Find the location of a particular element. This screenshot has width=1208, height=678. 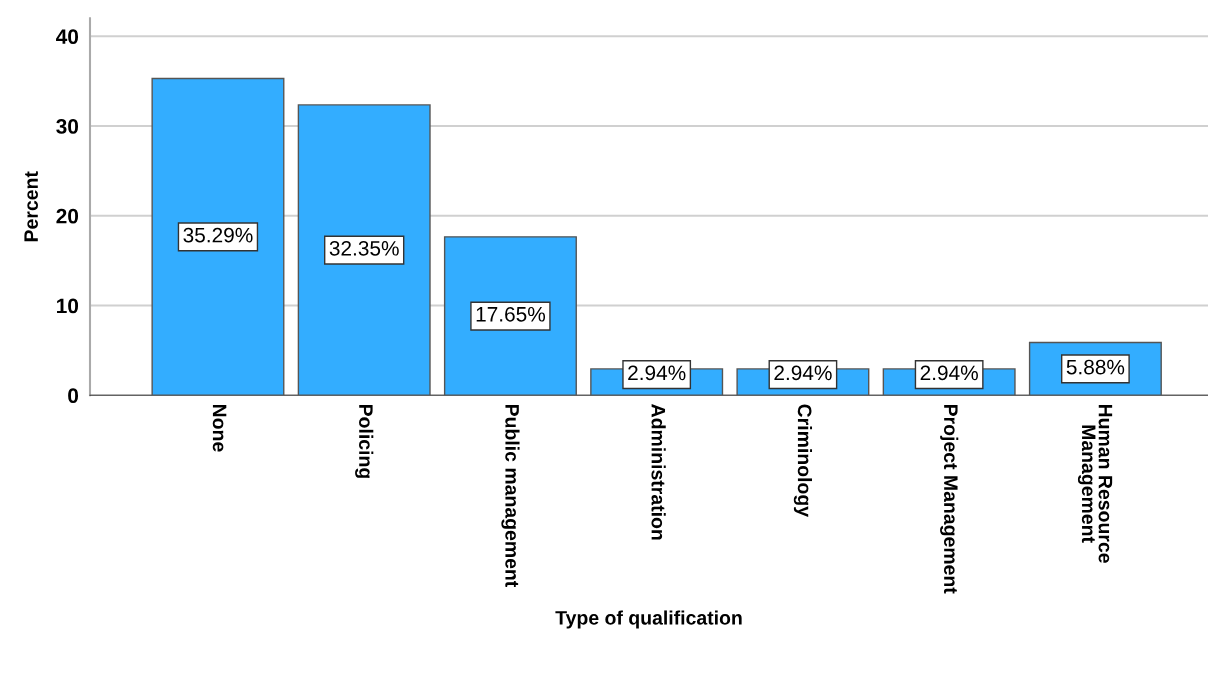

y-tick-label: 30 is located at coordinates (67, 126).